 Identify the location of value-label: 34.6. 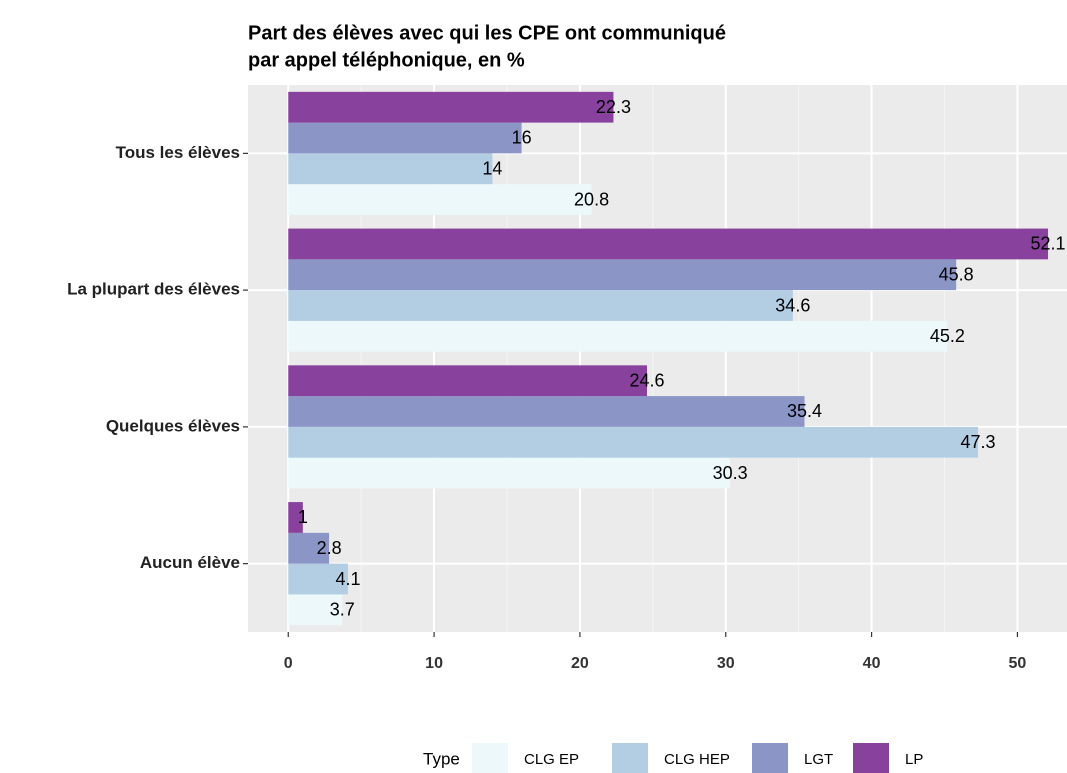
(792, 305).